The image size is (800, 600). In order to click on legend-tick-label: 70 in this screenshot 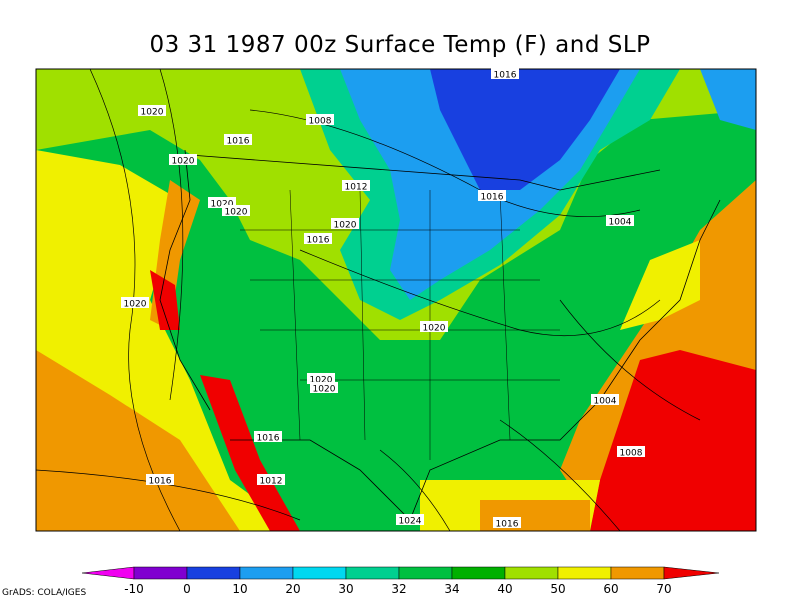, I will do `click(663, 589)`.